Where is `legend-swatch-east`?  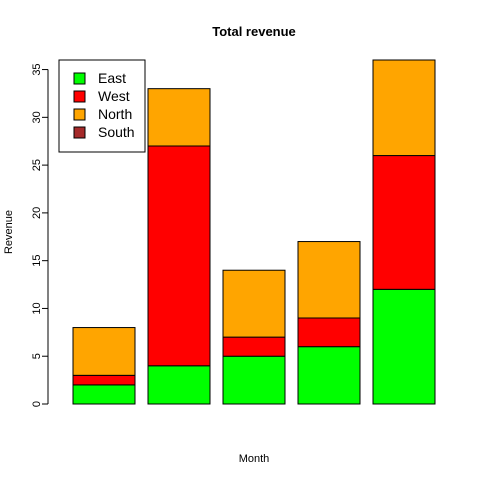 legend-swatch-east is located at coordinates (79, 78).